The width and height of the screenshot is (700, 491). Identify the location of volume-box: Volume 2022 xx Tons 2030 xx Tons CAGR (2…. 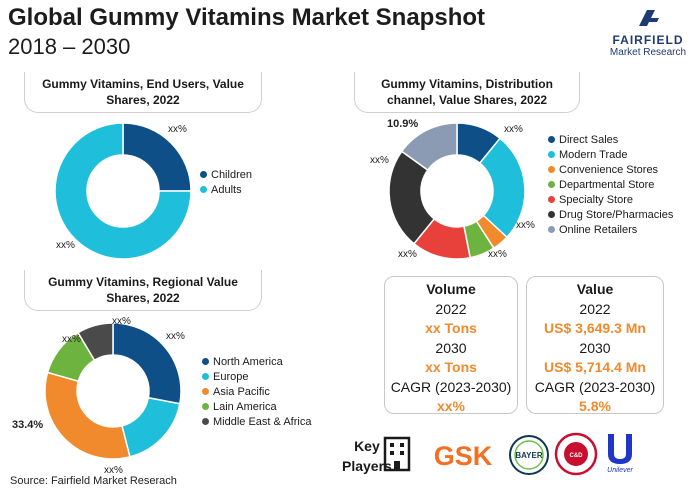
(451, 345).